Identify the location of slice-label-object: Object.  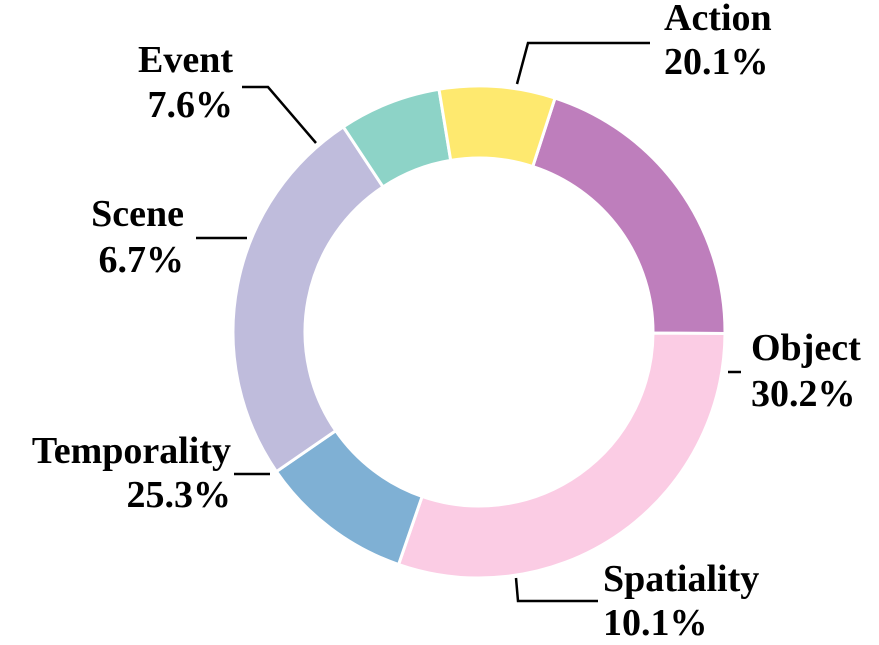
(806, 348).